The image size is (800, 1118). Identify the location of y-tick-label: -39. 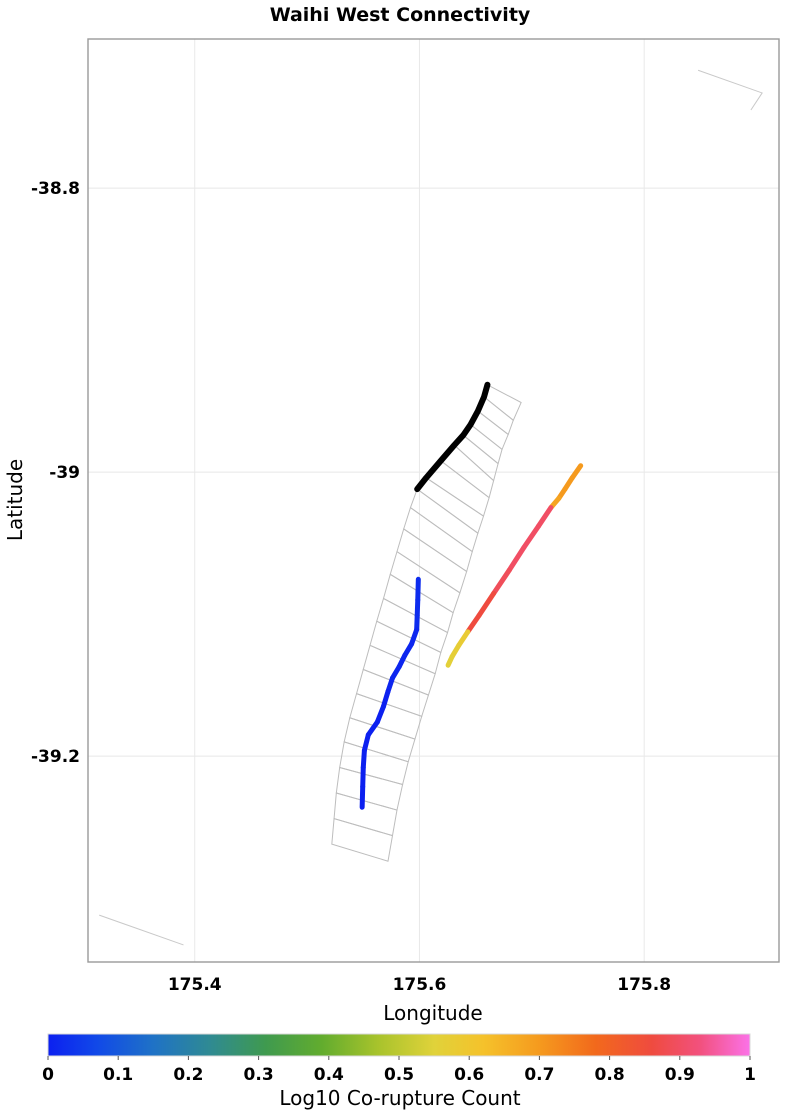
(64, 473).